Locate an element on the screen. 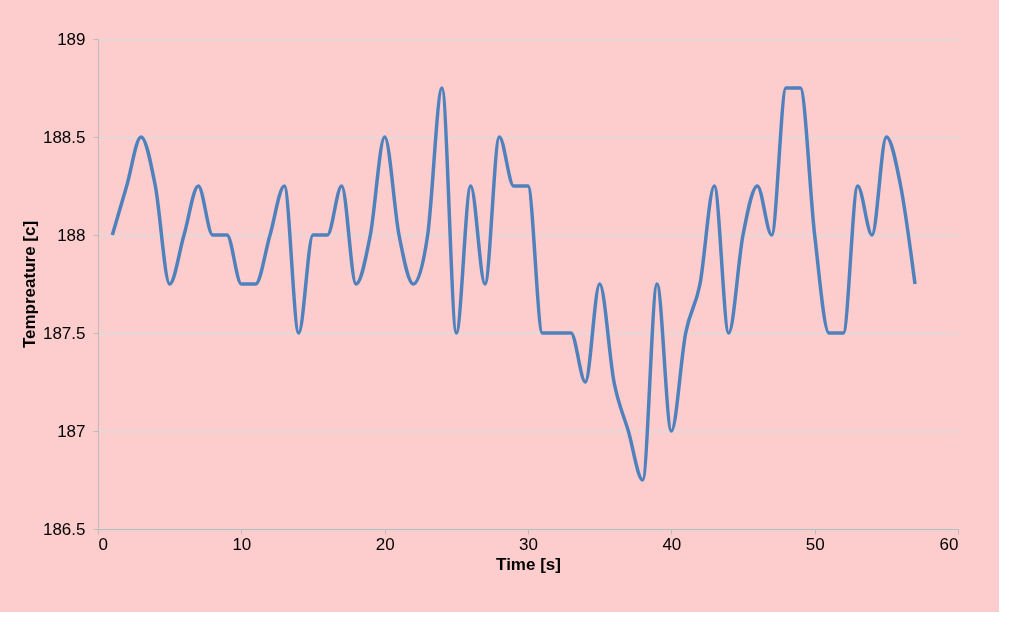 This screenshot has height=637, width=1034. y-tick-label: 187.5 is located at coordinates (64, 333).